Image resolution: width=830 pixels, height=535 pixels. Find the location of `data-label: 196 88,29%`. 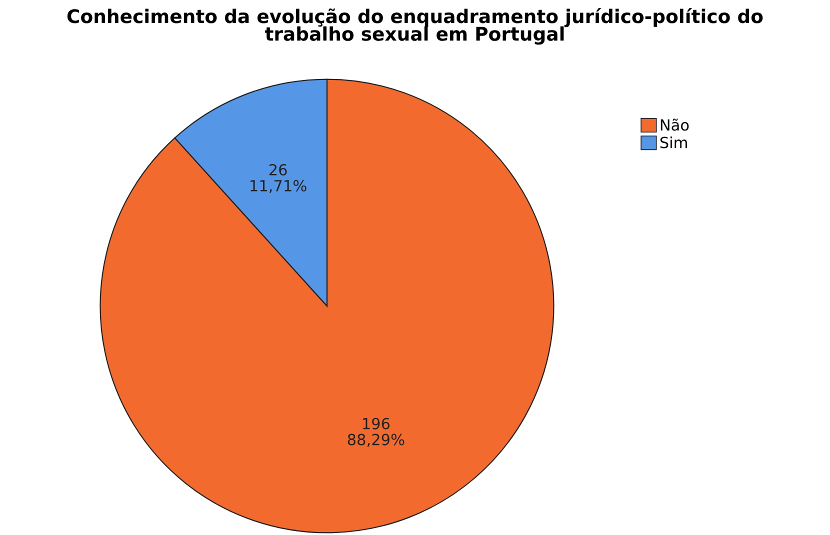

data-label: 196 88,29% is located at coordinates (376, 432).